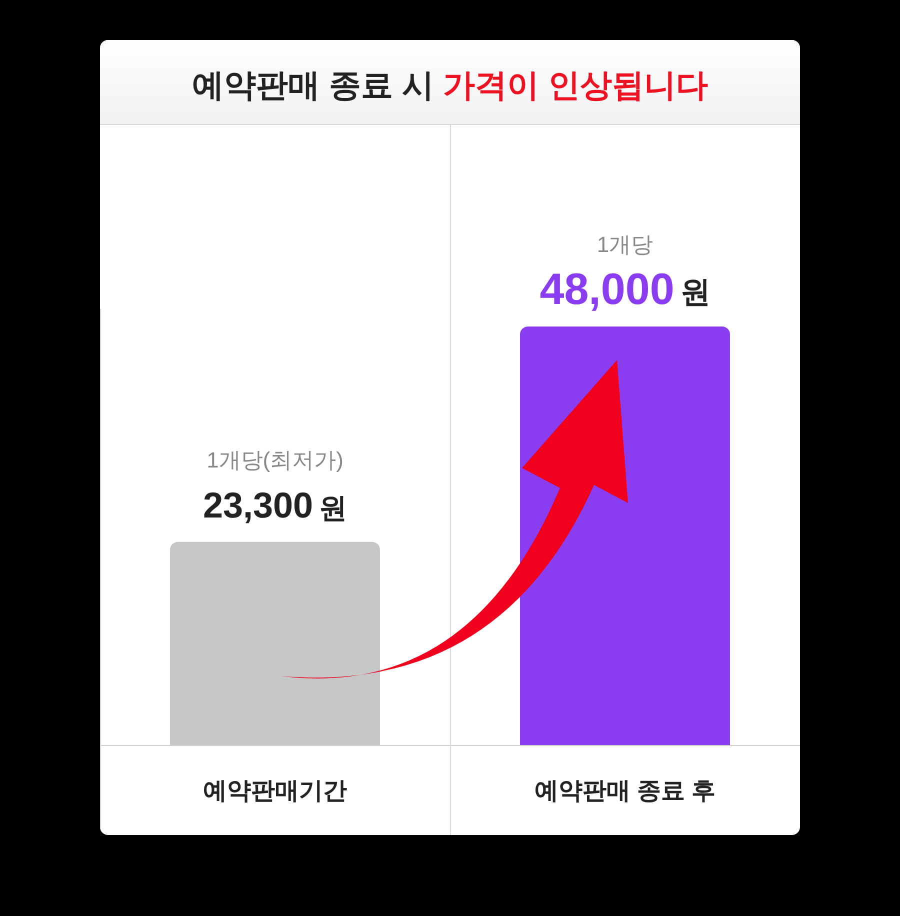 This screenshot has width=900, height=916. I want to click on chart-title: 예약판매 종료 시 가격이 인상됩니다, so click(450, 85).